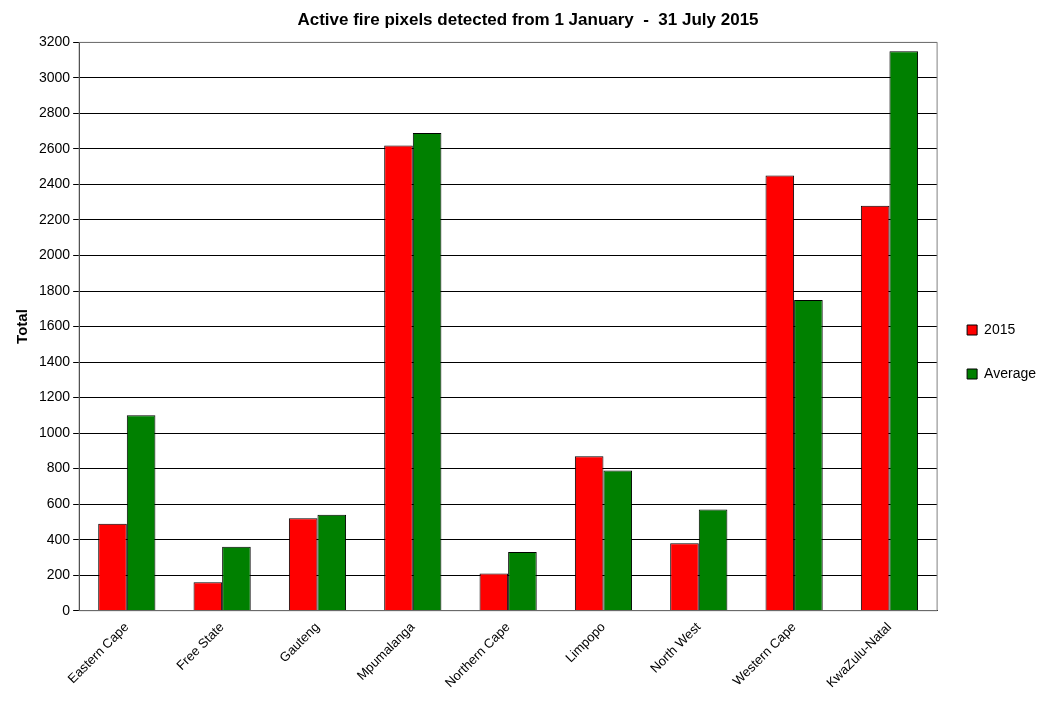 This screenshot has width=1051, height=704. What do you see at coordinates (58, 467) in the screenshot?
I see `y-tick-label: 800` at bounding box center [58, 467].